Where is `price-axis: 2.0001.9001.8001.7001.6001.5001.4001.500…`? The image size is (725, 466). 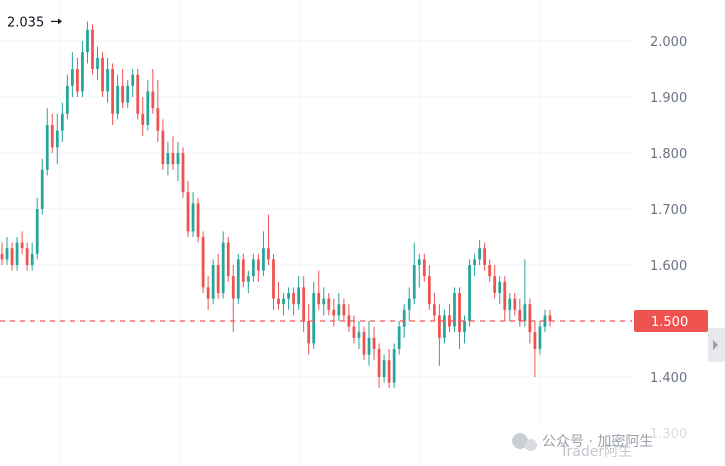 price-axis: 2.0001.9001.8001.7001.6001.5001.4001.500… is located at coordinates (678, 233).